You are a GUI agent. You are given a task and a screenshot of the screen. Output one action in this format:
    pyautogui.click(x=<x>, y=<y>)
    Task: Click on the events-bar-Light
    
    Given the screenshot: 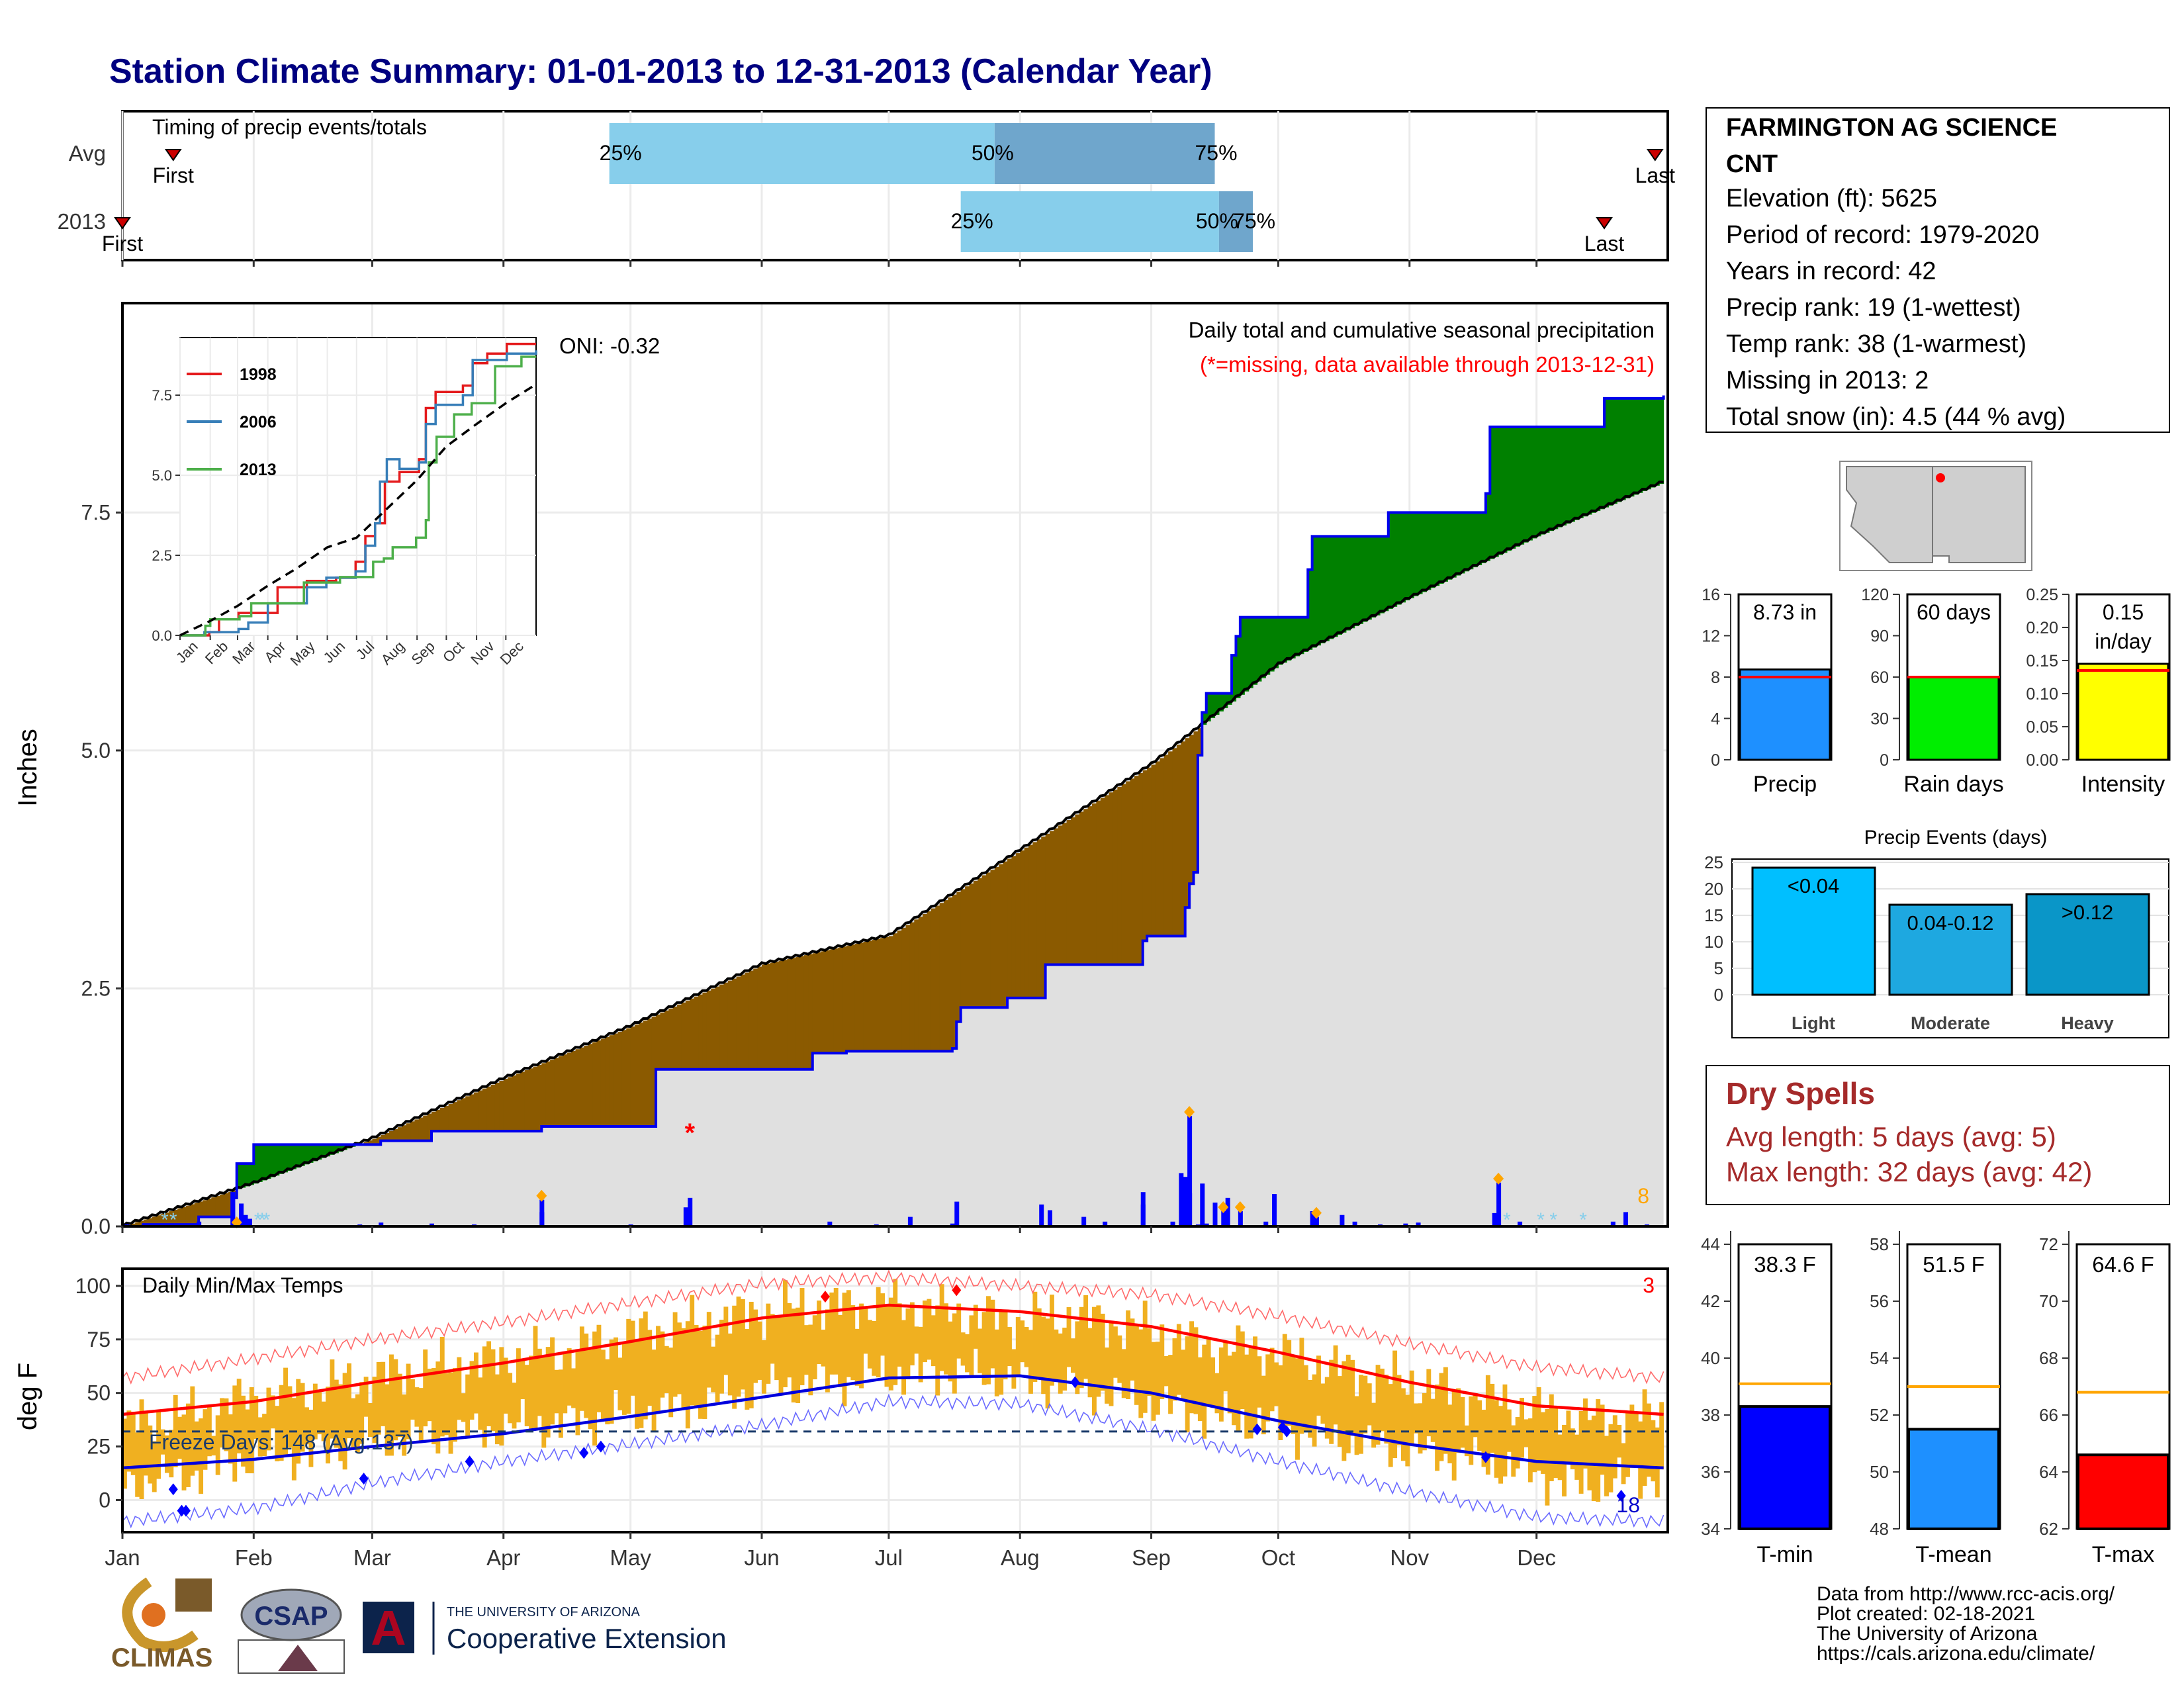 What is the action you would take?
    pyautogui.click(x=1814, y=931)
    